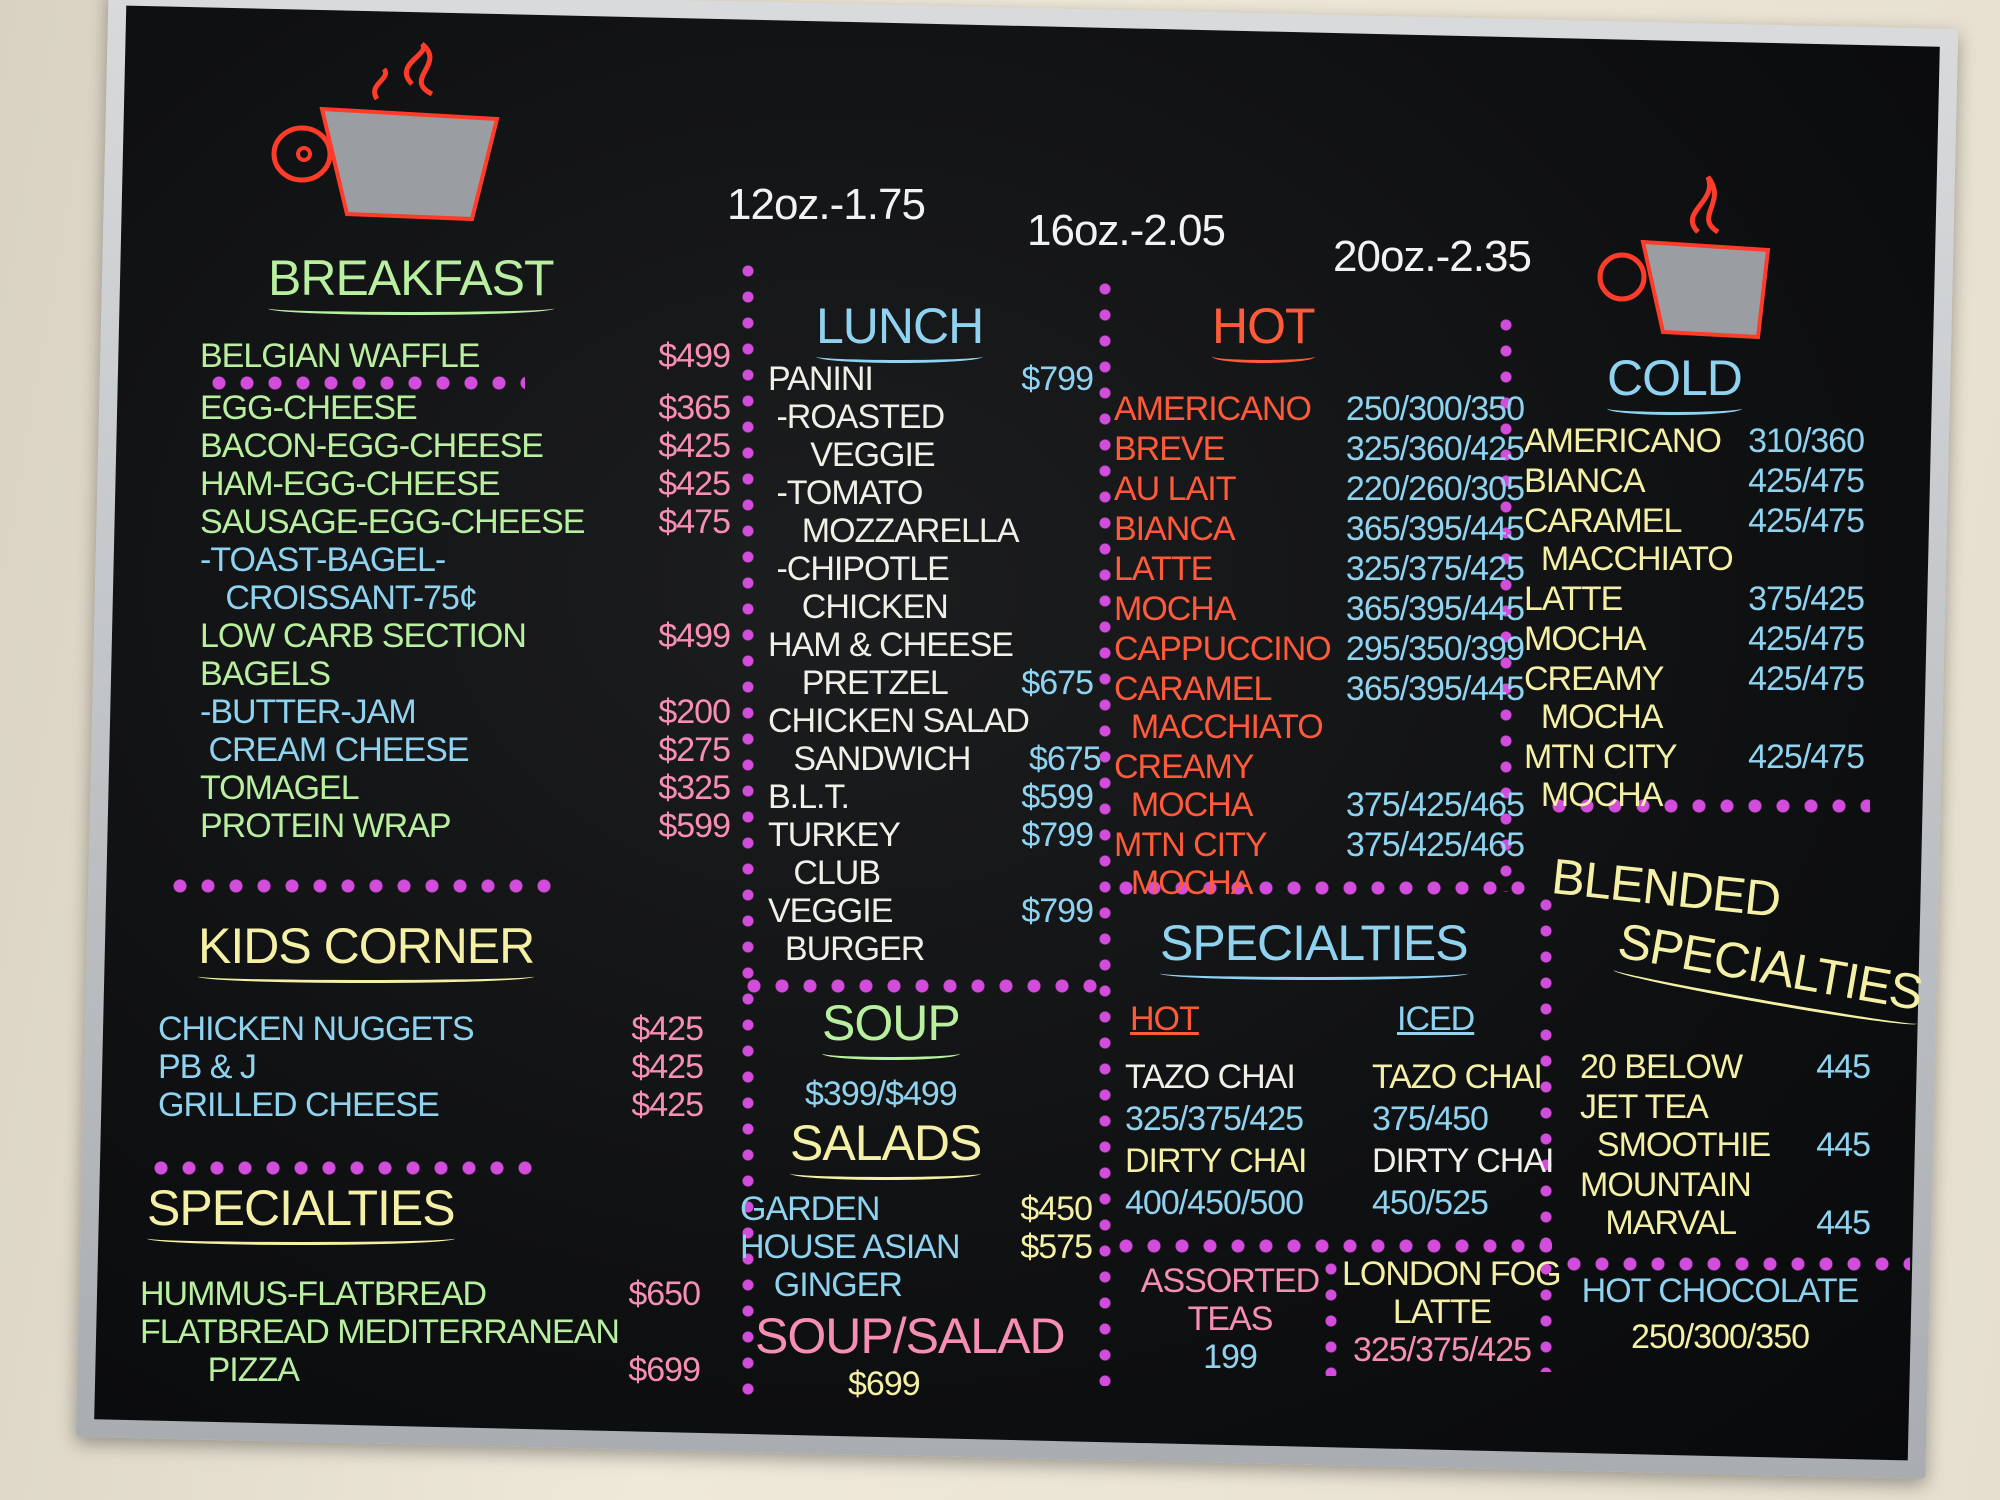  Describe the element at coordinates (1462, 1203) in the screenshot. I see `menu-item: 450/525` at that location.